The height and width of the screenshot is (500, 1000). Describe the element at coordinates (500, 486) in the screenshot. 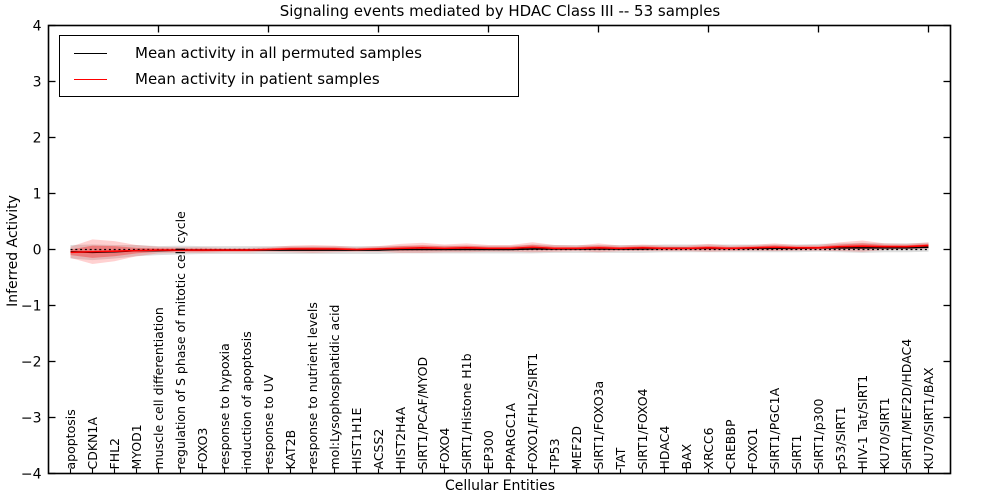

I see `x-axis-label: Cellular Entities` at that location.